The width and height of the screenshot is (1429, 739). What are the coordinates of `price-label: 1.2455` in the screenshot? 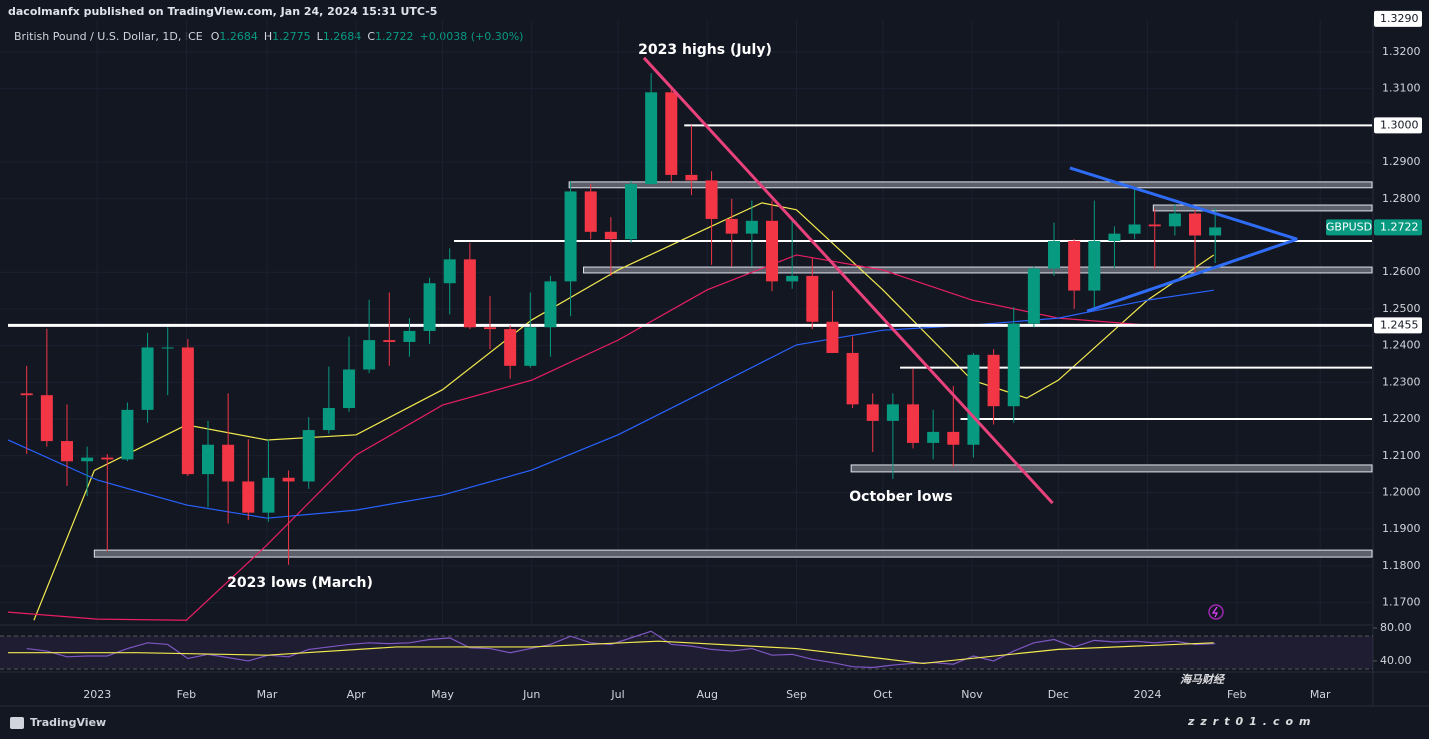 It's located at (1399, 324).